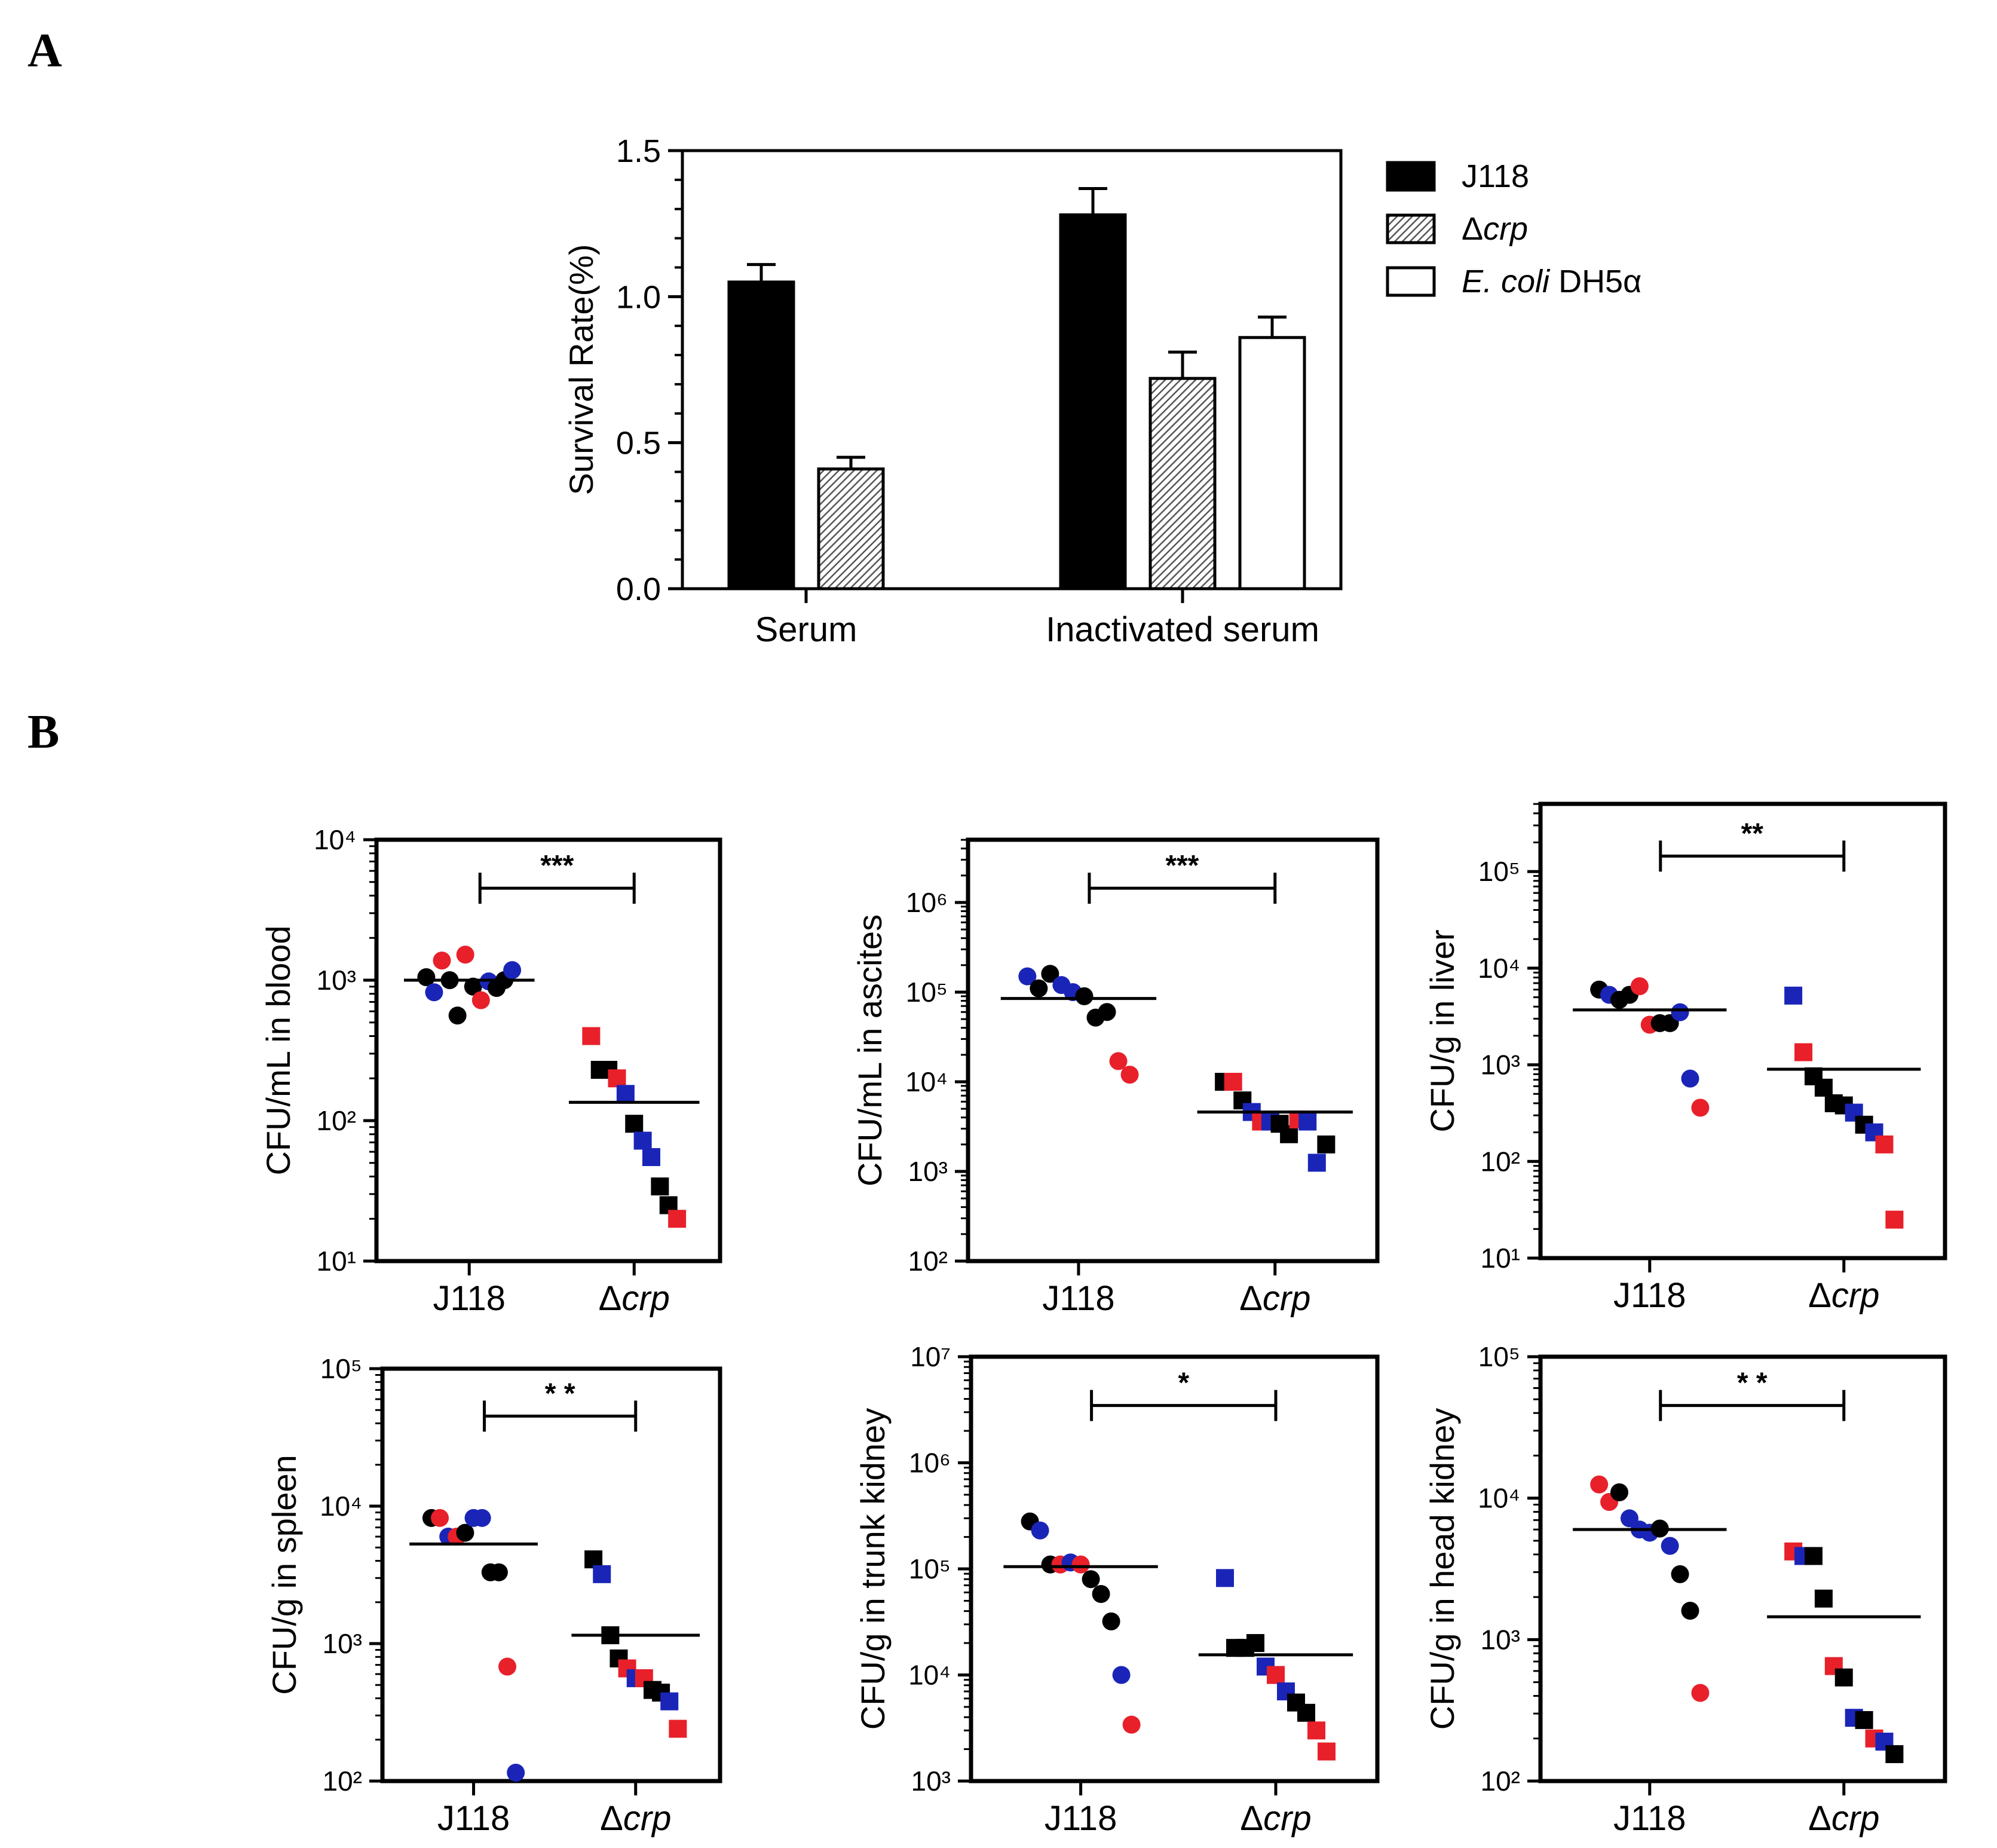 The height and width of the screenshot is (1848, 1997). Describe the element at coordinates (44, 51) in the screenshot. I see `panel-a-label: A` at that location.